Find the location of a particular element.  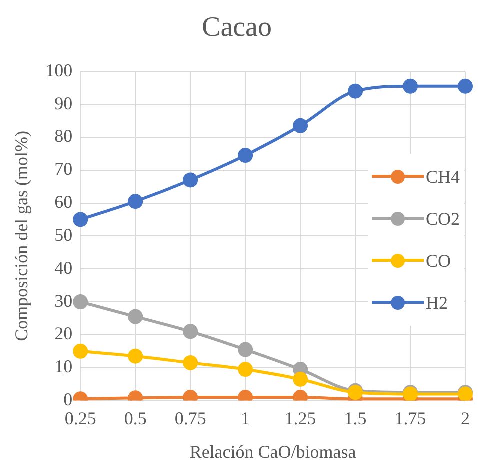

y-tick-label: 40 is located at coordinates (63, 268).